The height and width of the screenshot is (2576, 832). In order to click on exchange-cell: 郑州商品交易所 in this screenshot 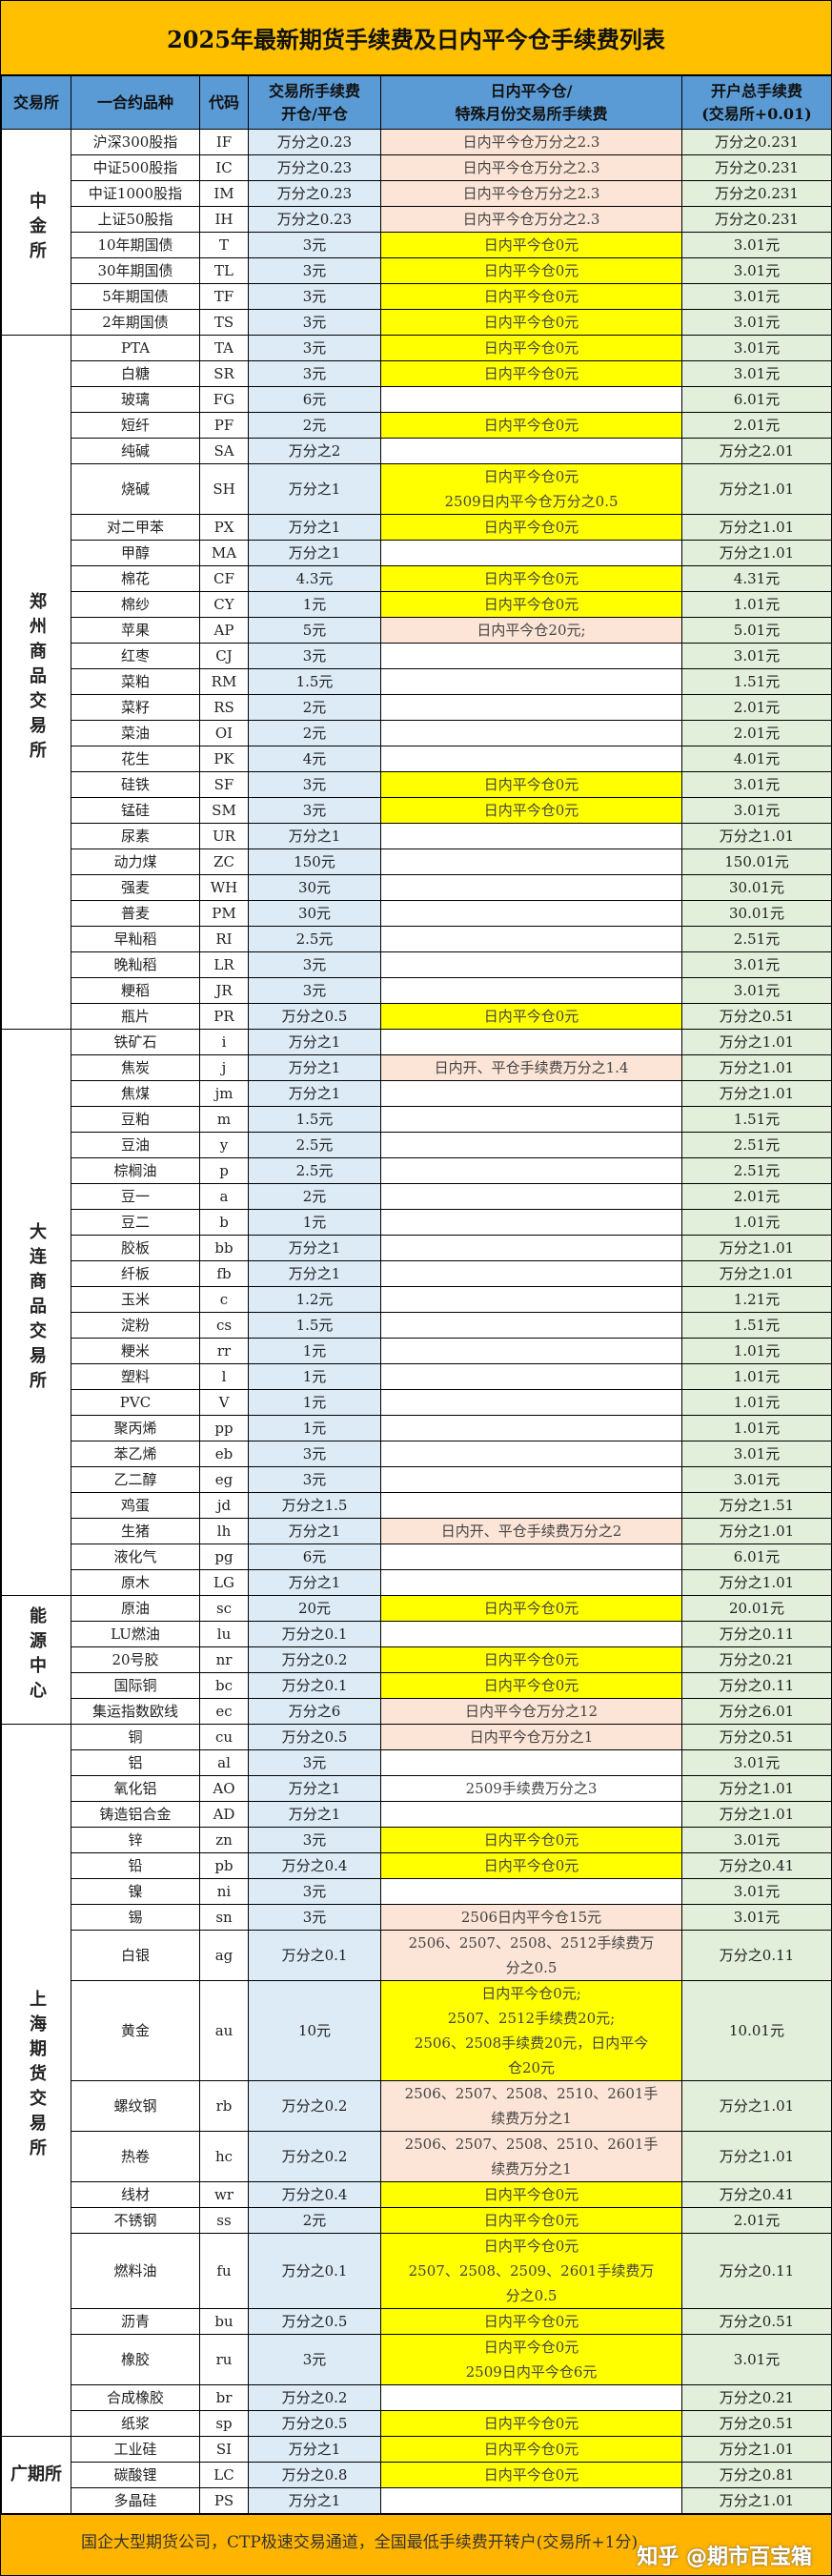, I will do `click(36, 682)`.